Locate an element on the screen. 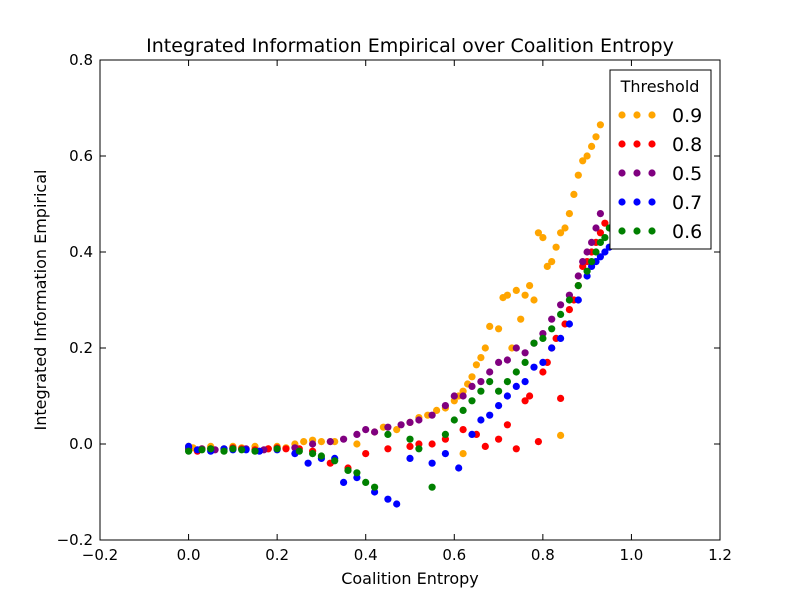  y-tick-label: 0.2 is located at coordinates (81, 348).